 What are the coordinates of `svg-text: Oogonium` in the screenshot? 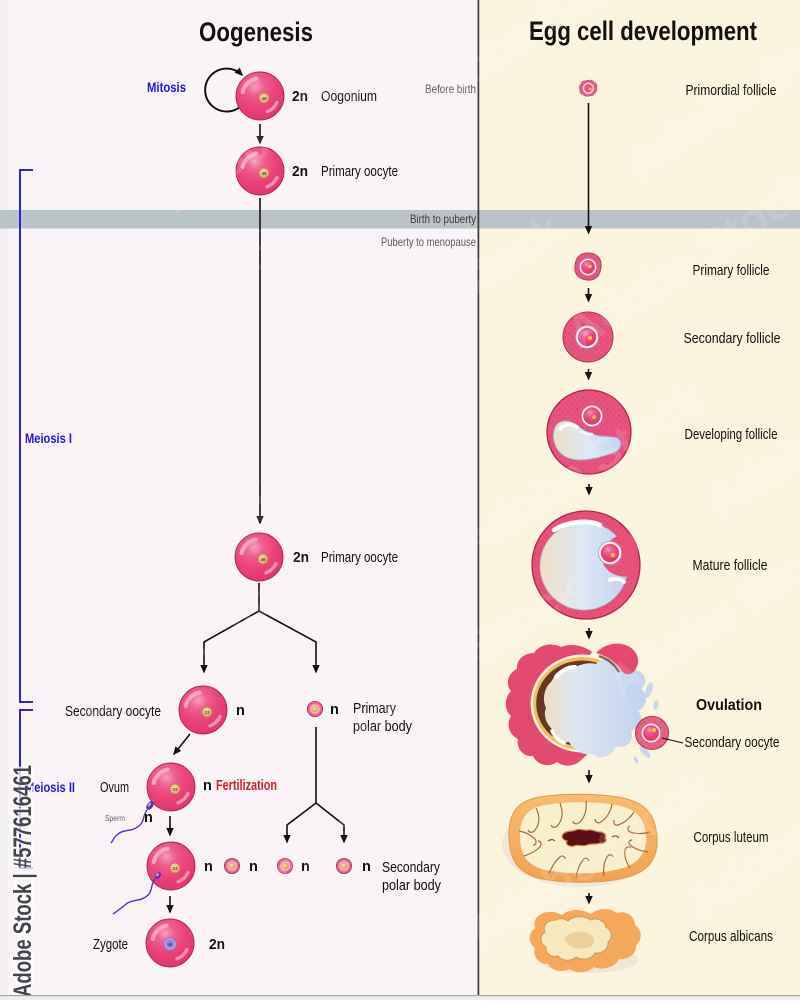 It's located at (349, 97).